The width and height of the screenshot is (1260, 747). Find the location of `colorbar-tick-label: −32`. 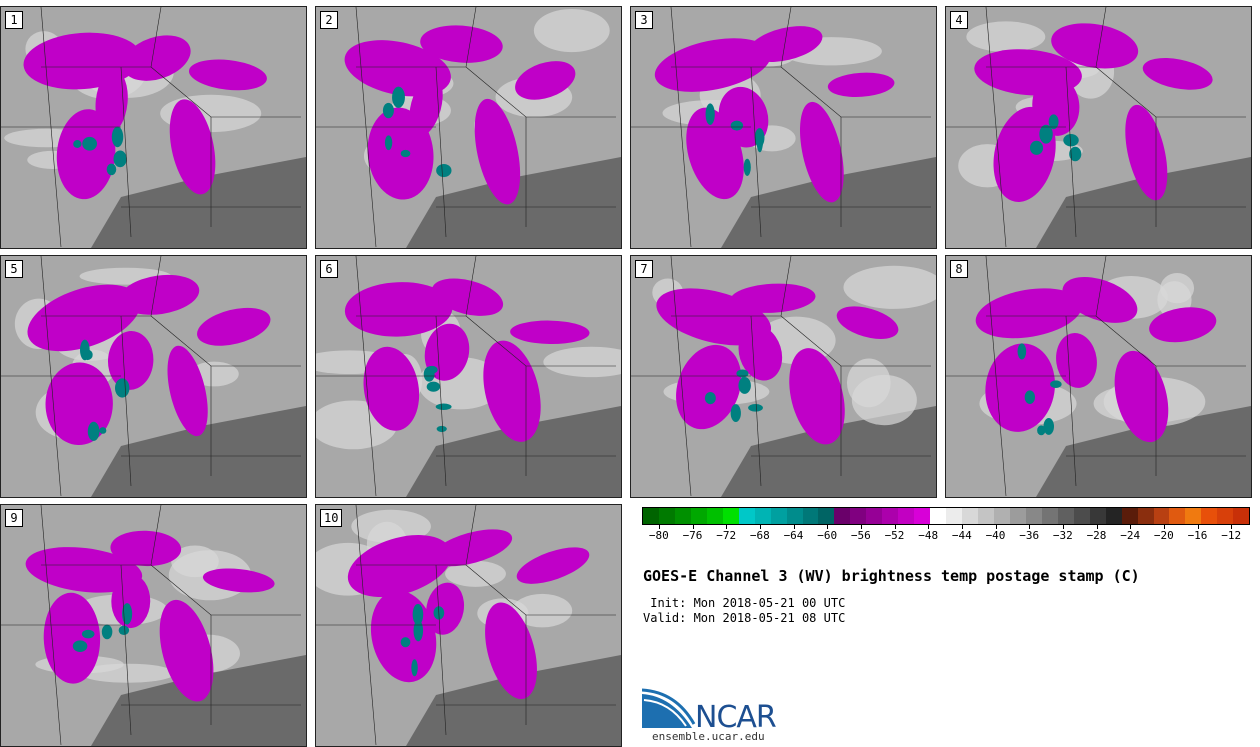

colorbar-tick-label: −32 is located at coordinates (1062, 535).